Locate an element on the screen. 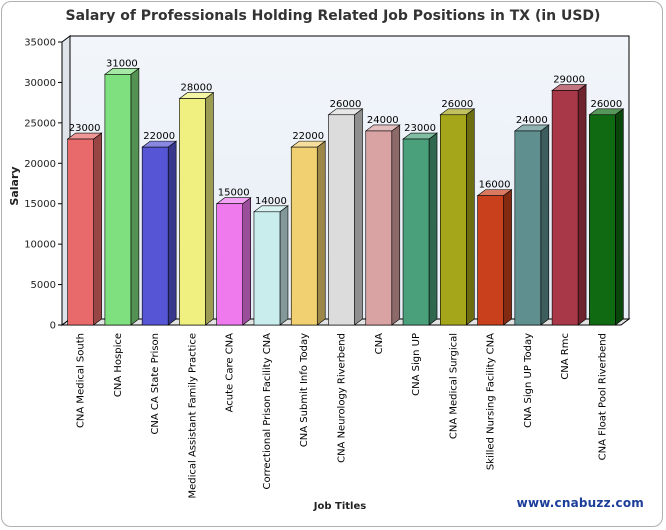  bar-value-label: 15000 is located at coordinates (234, 193).